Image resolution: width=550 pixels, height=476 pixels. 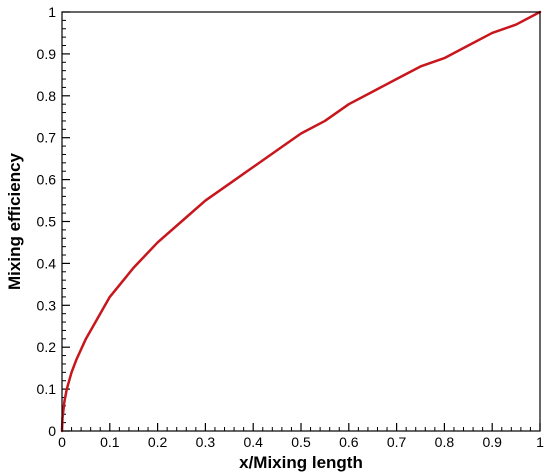 What do you see at coordinates (158, 442) in the screenshot?
I see `x-tick-label: 0.2` at bounding box center [158, 442].